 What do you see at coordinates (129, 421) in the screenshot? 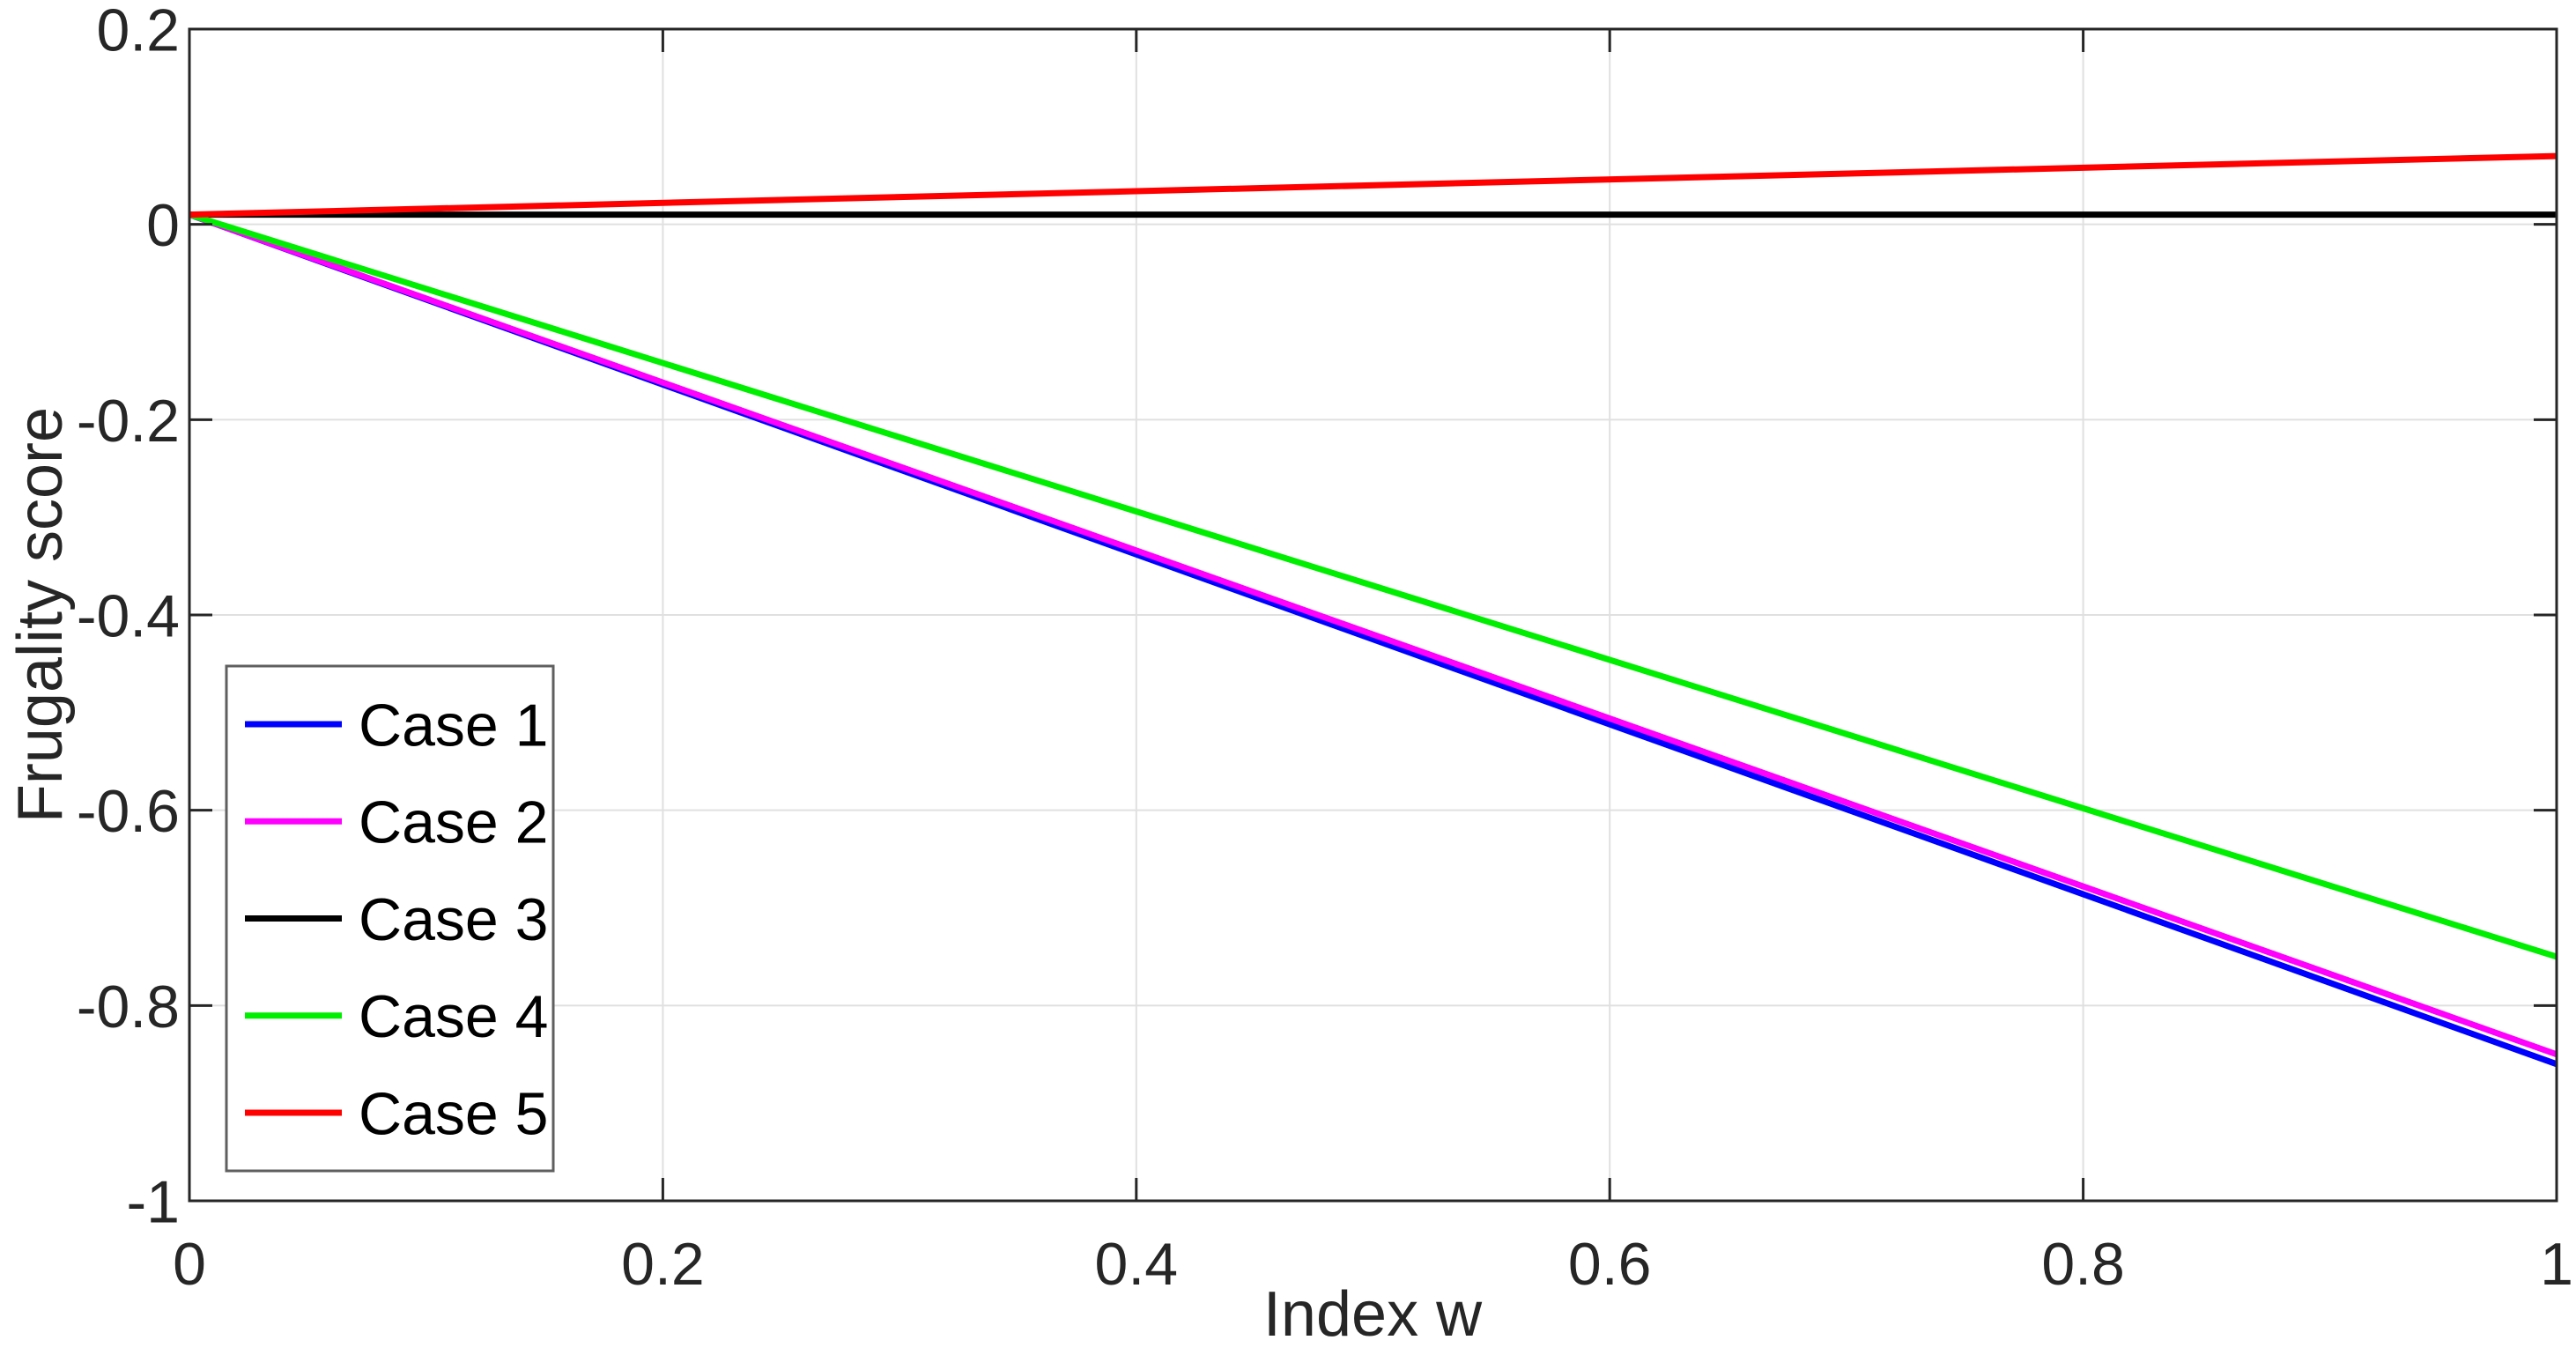
I see `y-tick-label: -0.2` at bounding box center [129, 421].